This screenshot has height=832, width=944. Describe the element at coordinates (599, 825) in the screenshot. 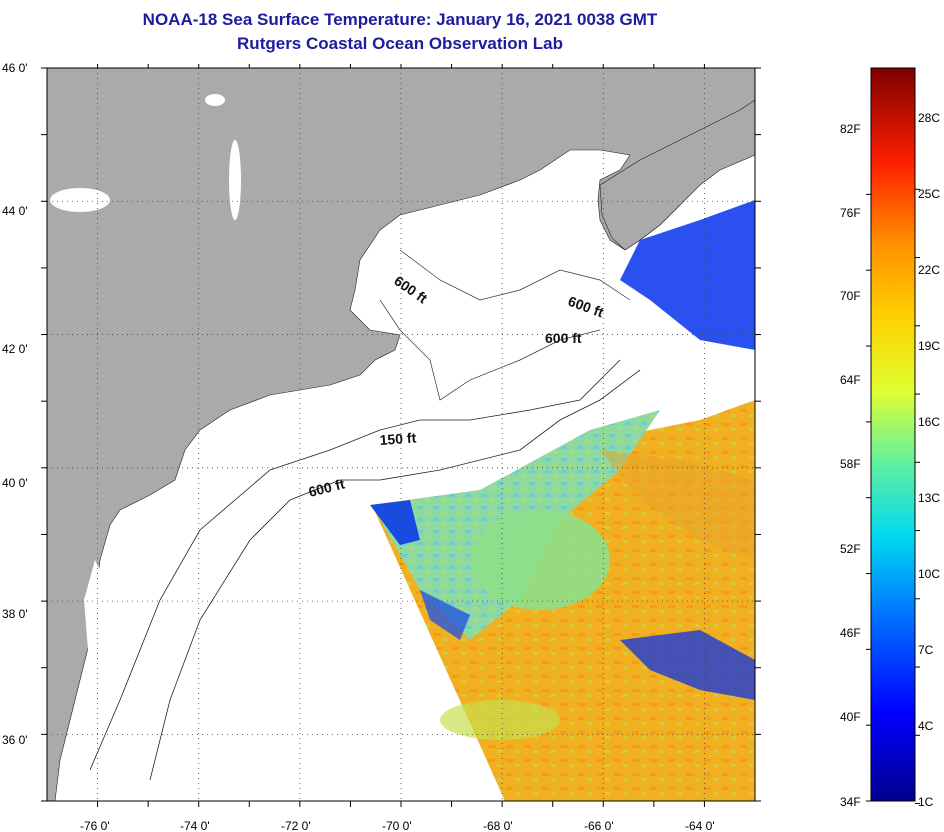

I see `lon-label-66: -66 0'` at that location.